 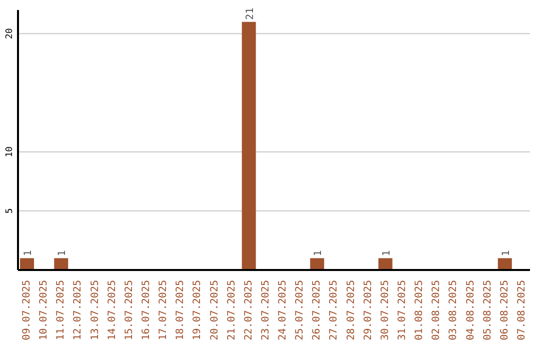 I want to click on x-tick-label: 02.08.2025, so click(x=436, y=310).